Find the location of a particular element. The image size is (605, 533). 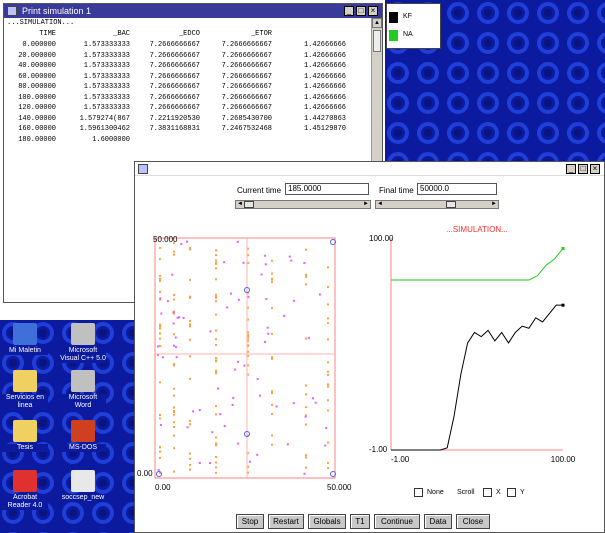

continue-button: Continue is located at coordinates (397, 521).